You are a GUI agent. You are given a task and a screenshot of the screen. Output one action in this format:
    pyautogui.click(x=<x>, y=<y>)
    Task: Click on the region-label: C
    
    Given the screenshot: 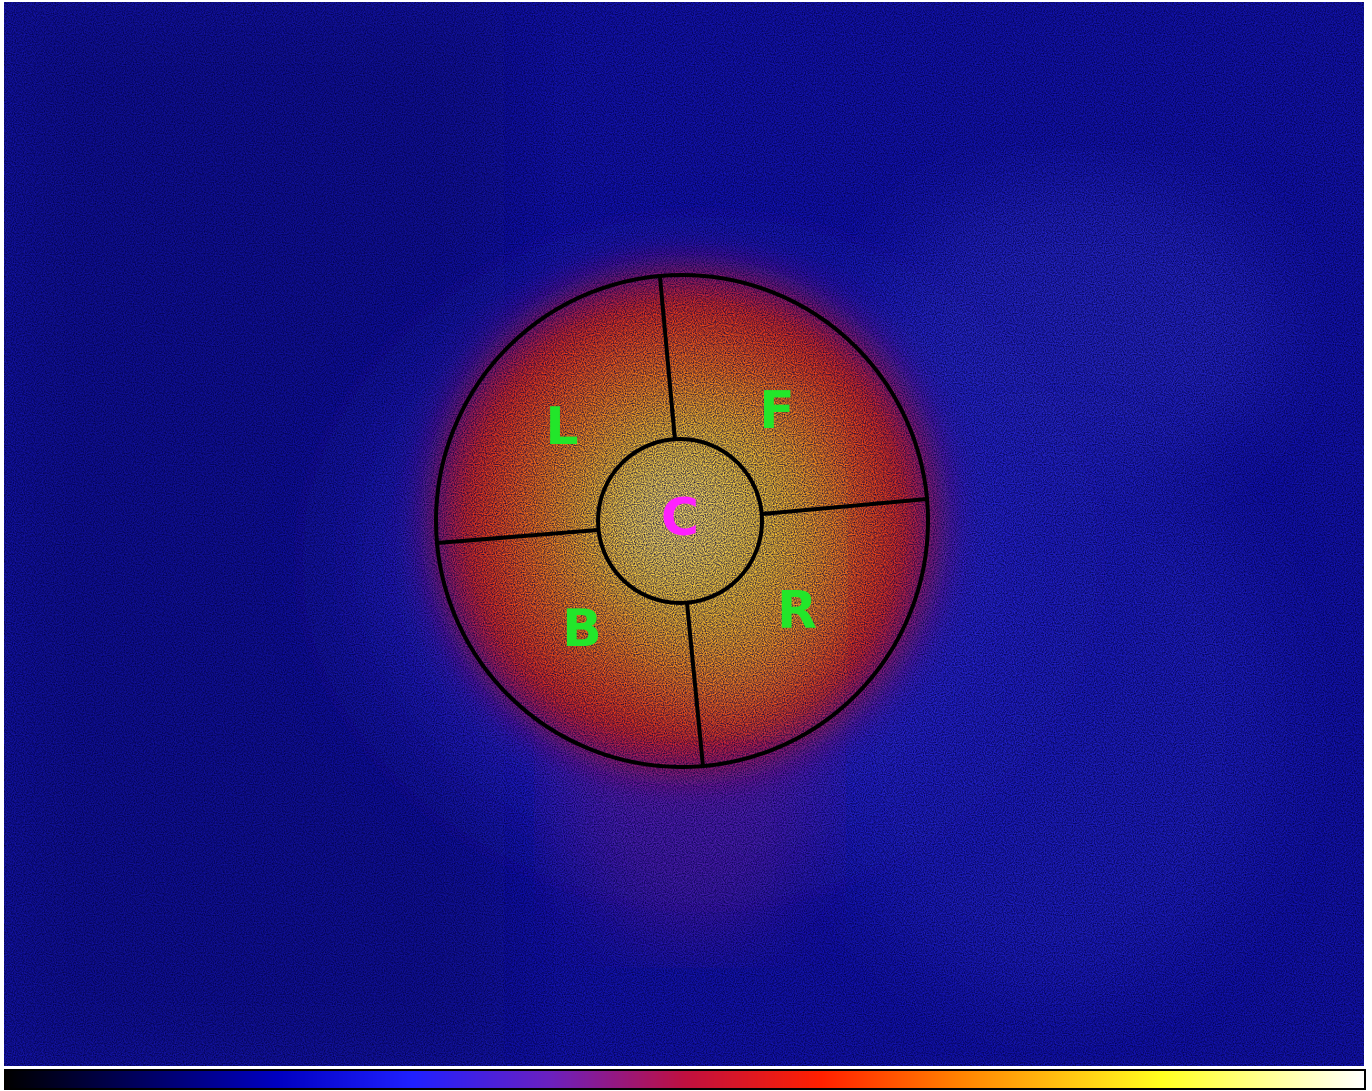 What is the action you would take?
    pyautogui.click(x=680, y=518)
    